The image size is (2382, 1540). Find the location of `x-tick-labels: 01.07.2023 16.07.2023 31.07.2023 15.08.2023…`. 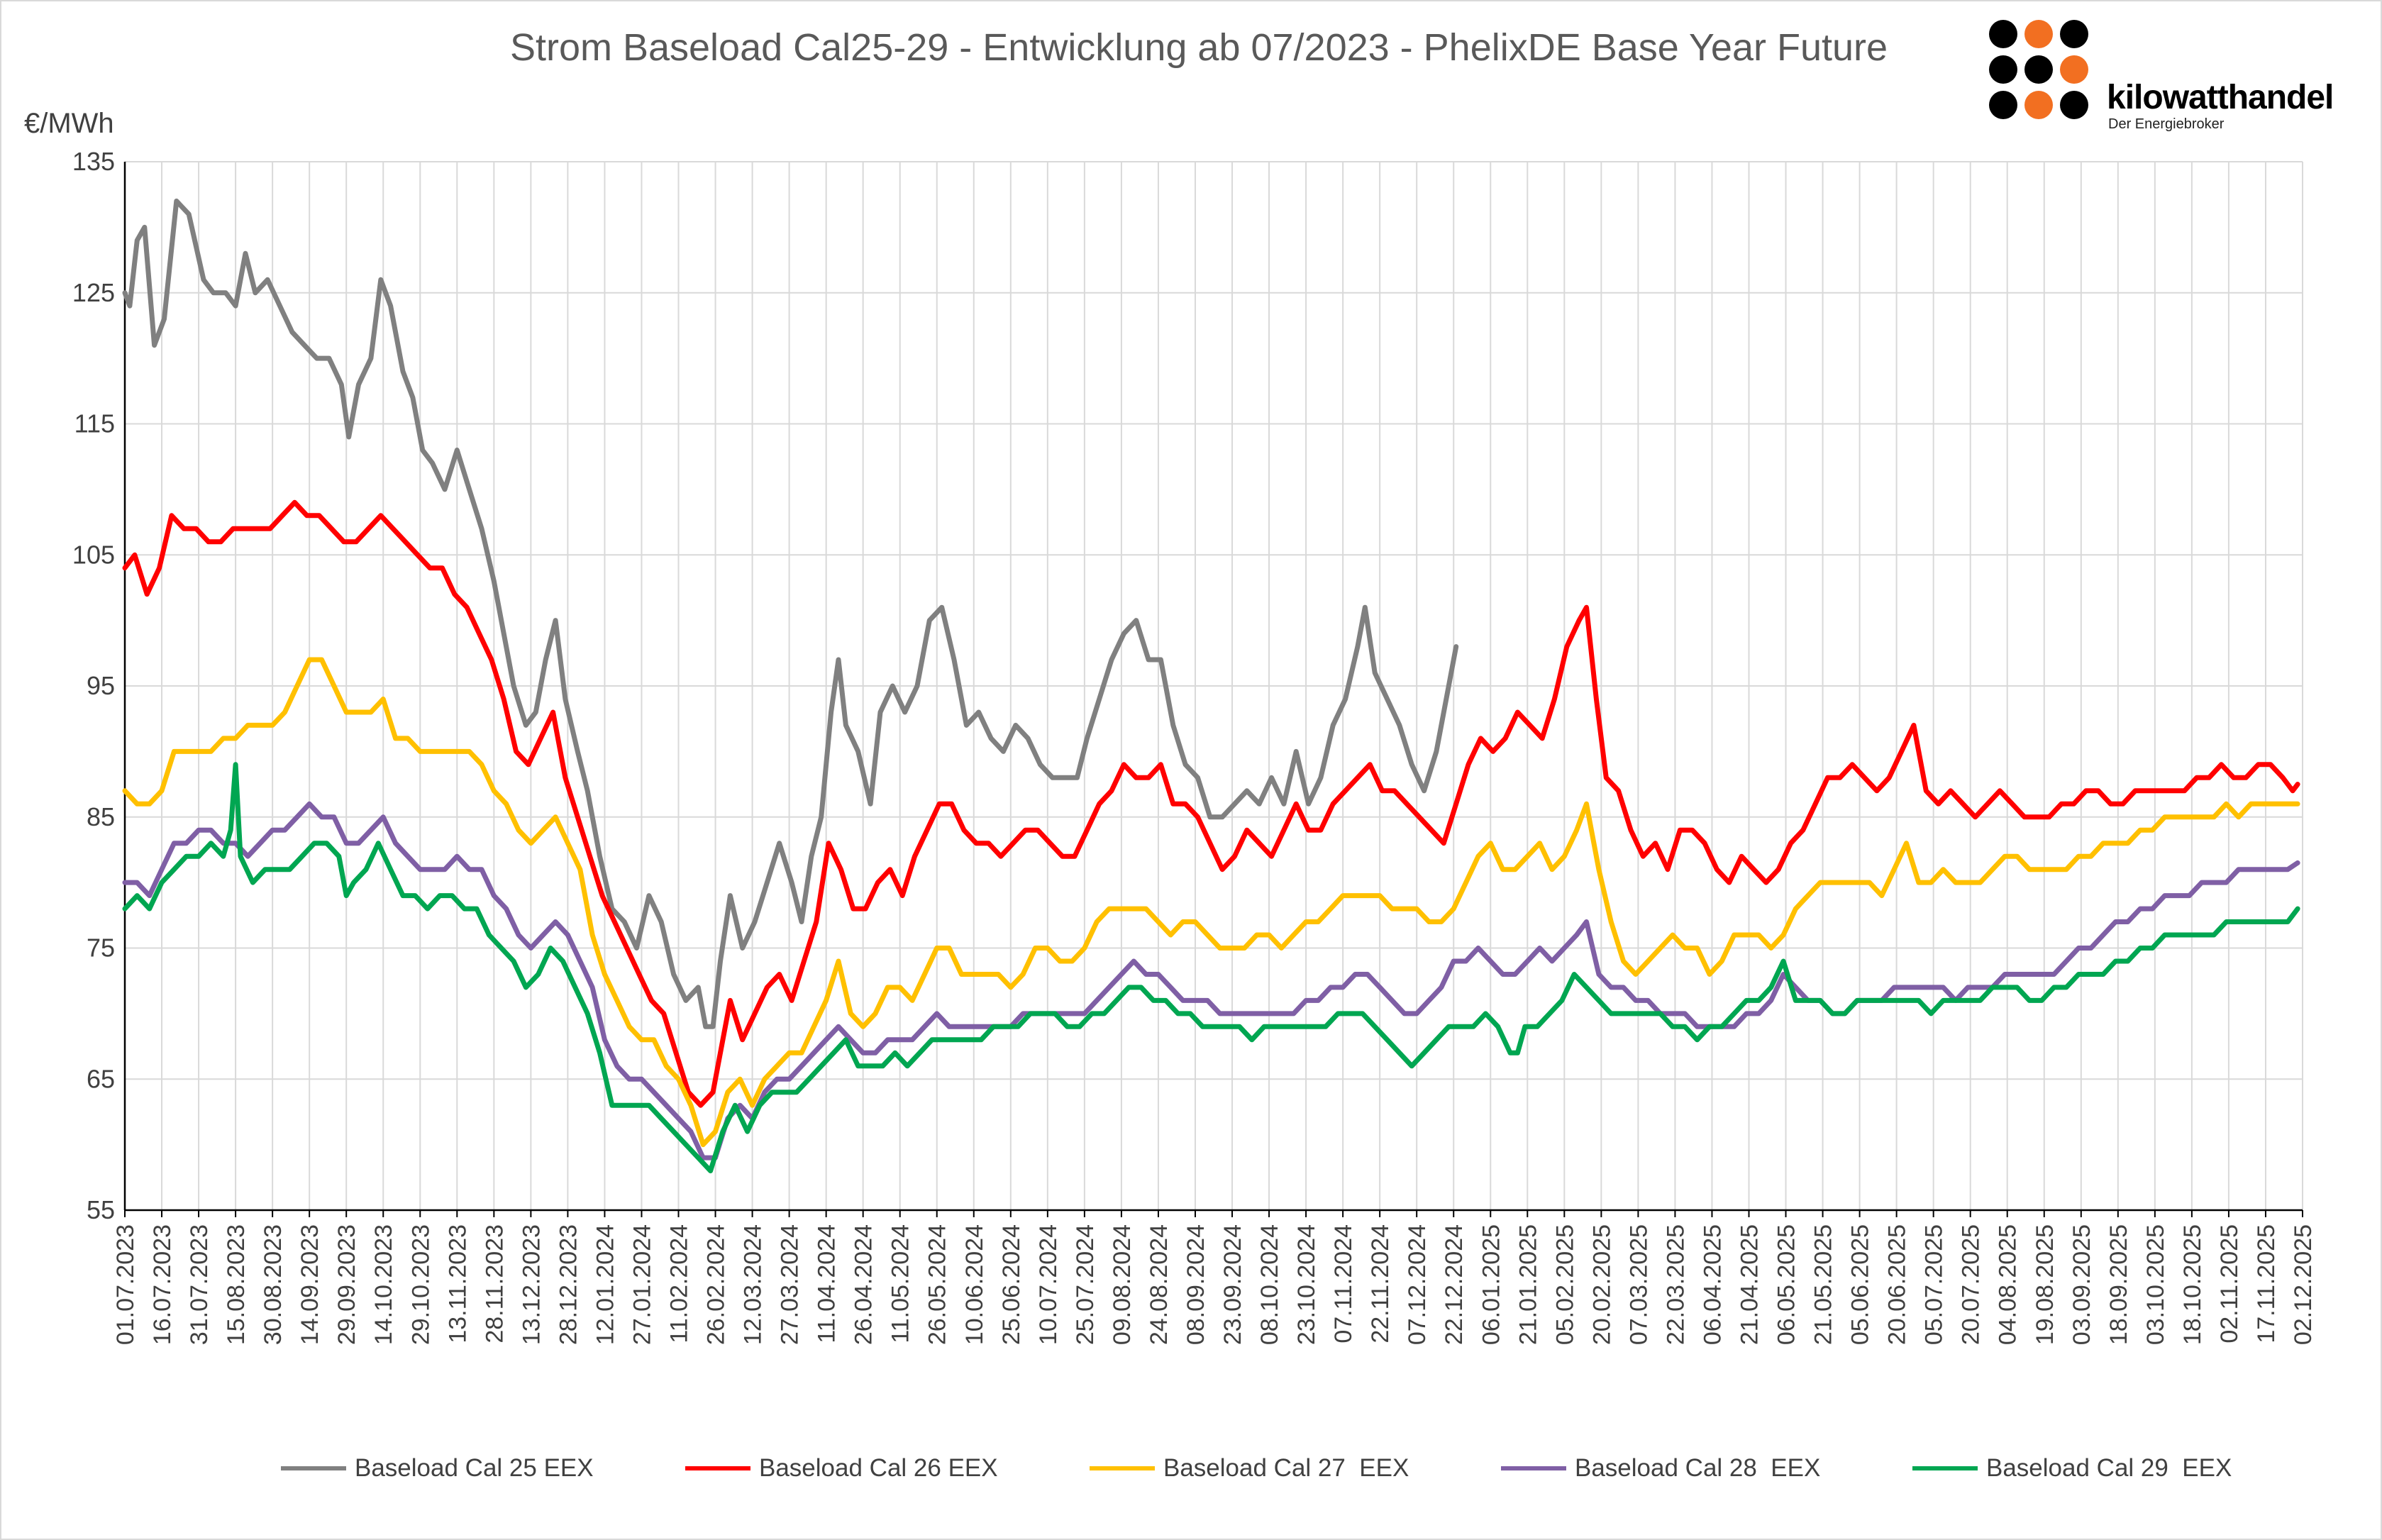

x-tick-labels: 01.07.2023 16.07.2023 31.07.2023 15.08.2023… is located at coordinates (1215, 1284).